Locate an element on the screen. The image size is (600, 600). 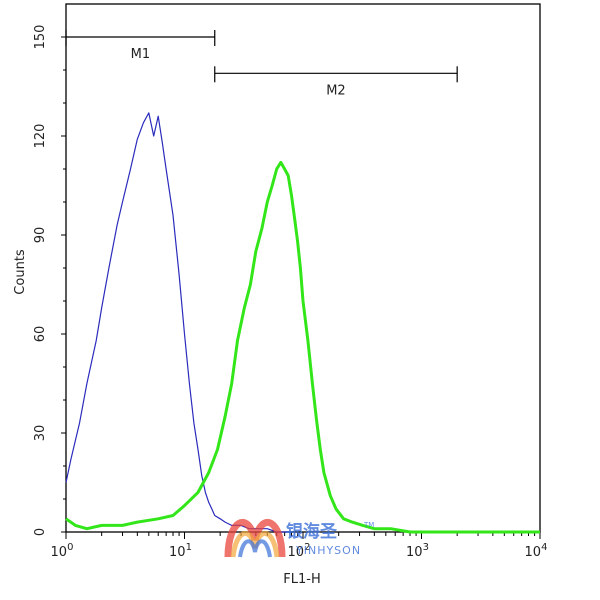
x-tick-label: 100 is located at coordinates (62, 551).